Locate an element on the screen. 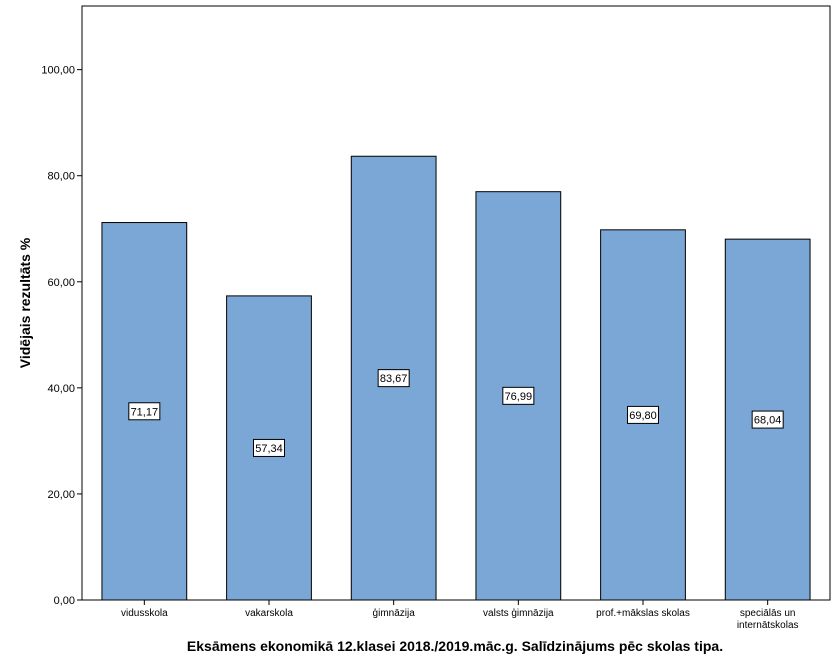 This screenshot has height=670, width=838. data-label-text: 76,99 is located at coordinates (519, 397).